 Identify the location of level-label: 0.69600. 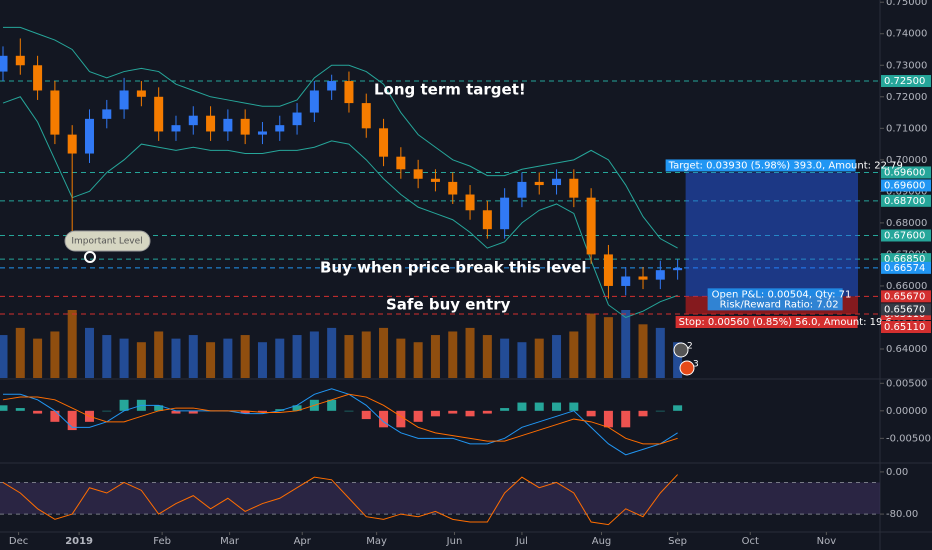
(904, 172).